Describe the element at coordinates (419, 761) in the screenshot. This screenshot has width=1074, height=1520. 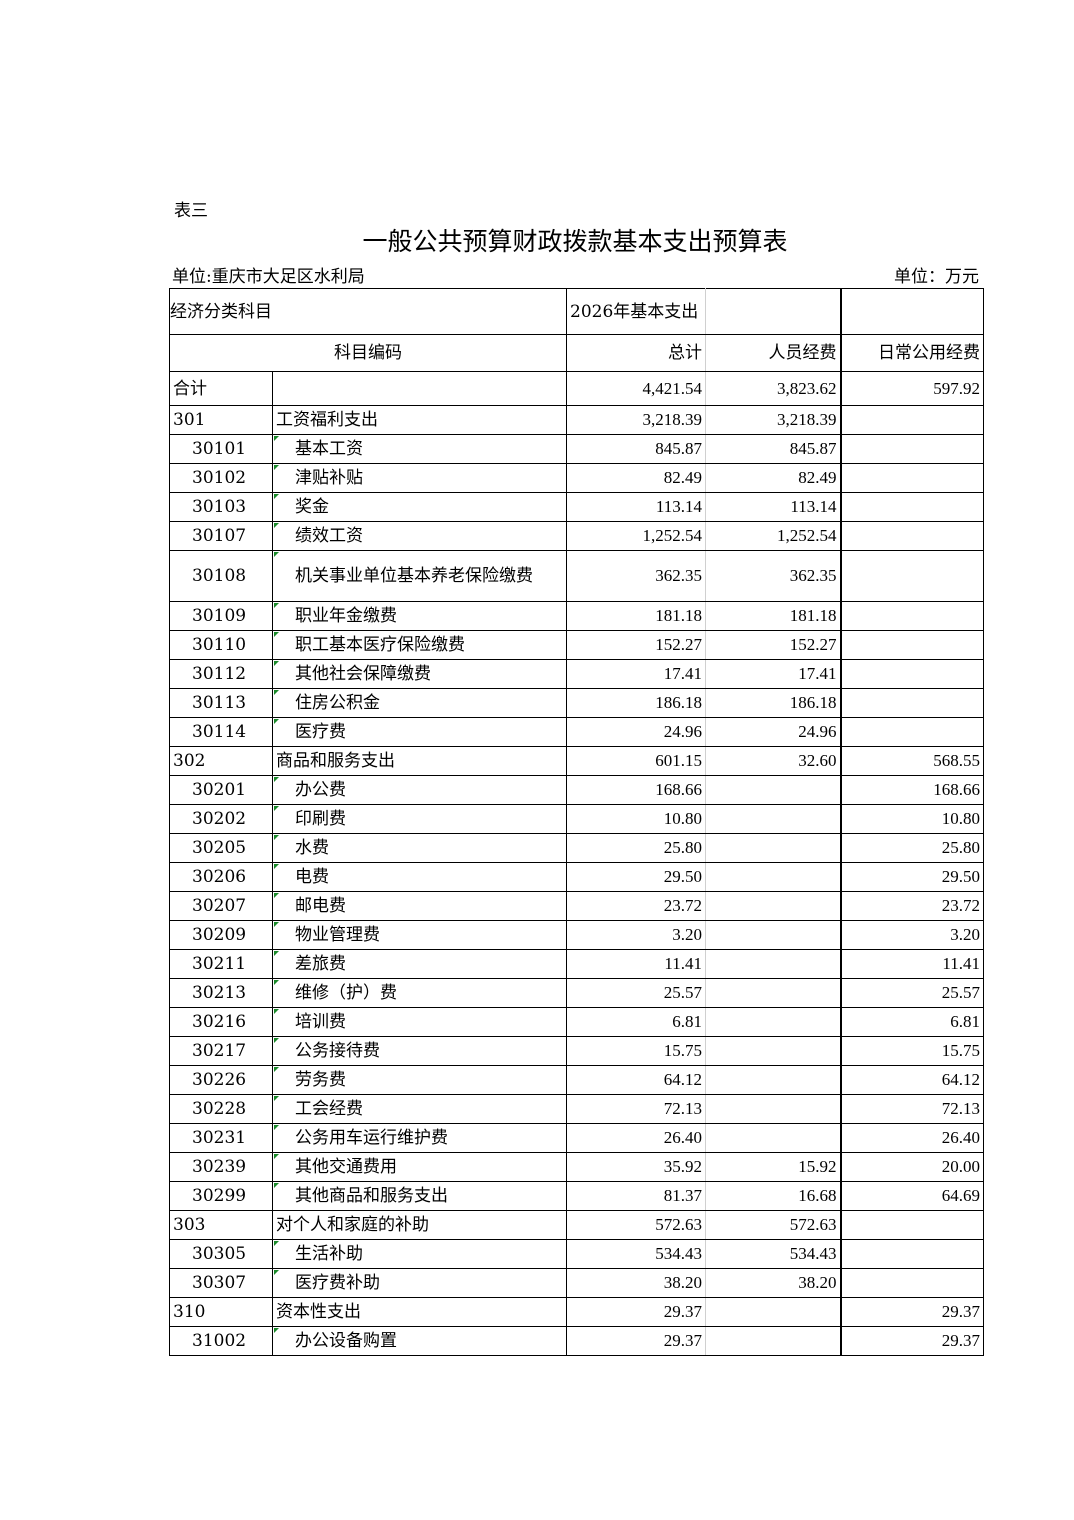
I see `cell-name: 商品和服务支出` at that location.